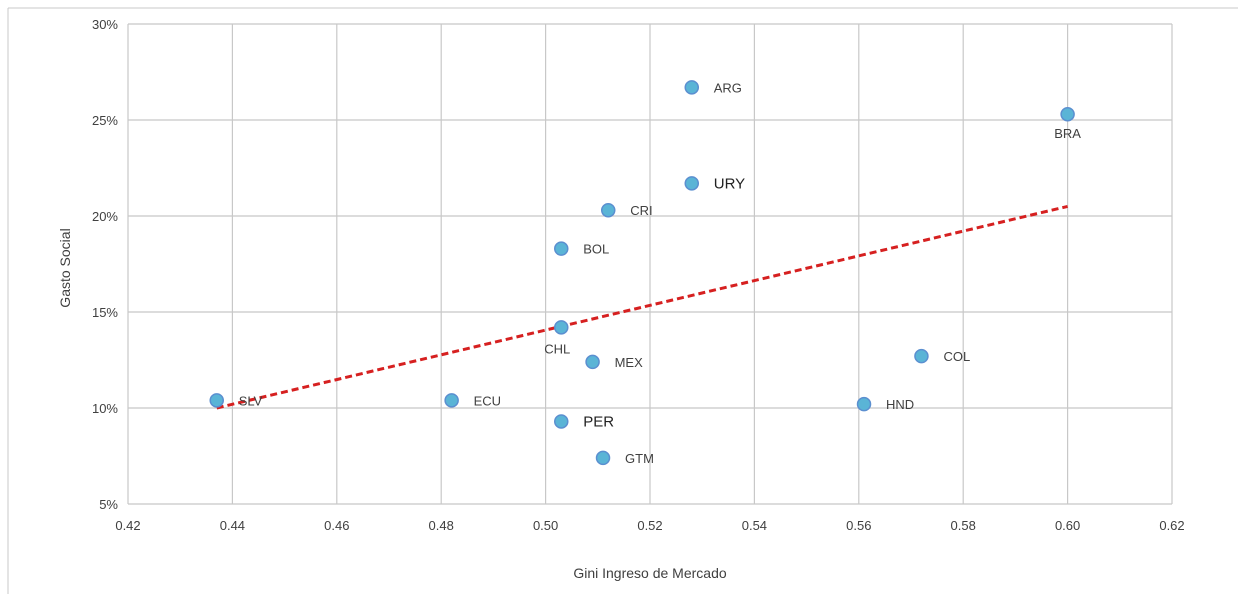  I want to click on x-tick-label: 0.44, so click(232, 525).